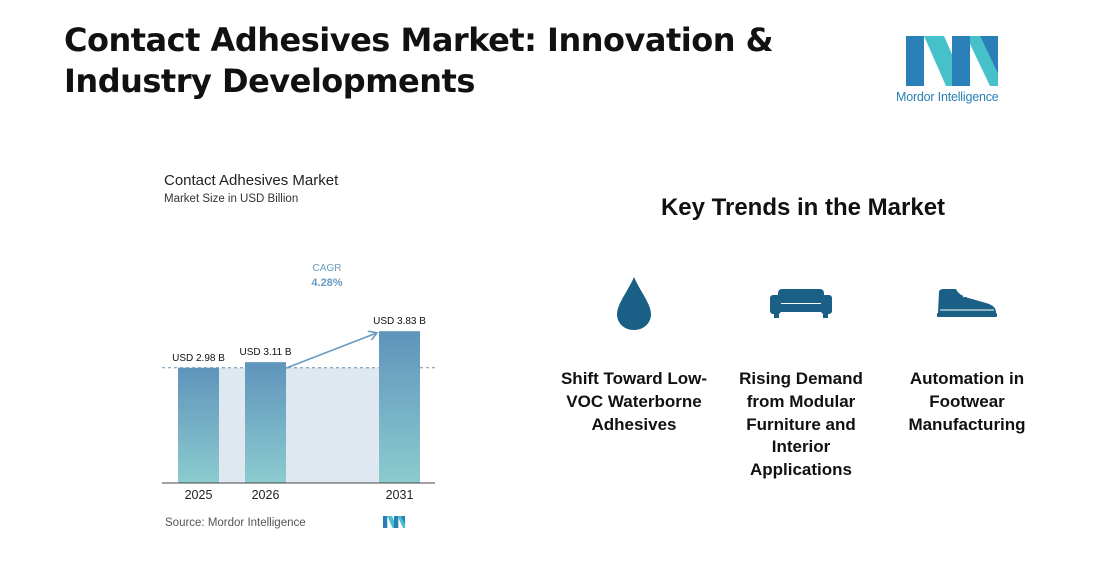  Describe the element at coordinates (803, 207) in the screenshot. I see `trends-heading: Key Trends in the Market` at that location.